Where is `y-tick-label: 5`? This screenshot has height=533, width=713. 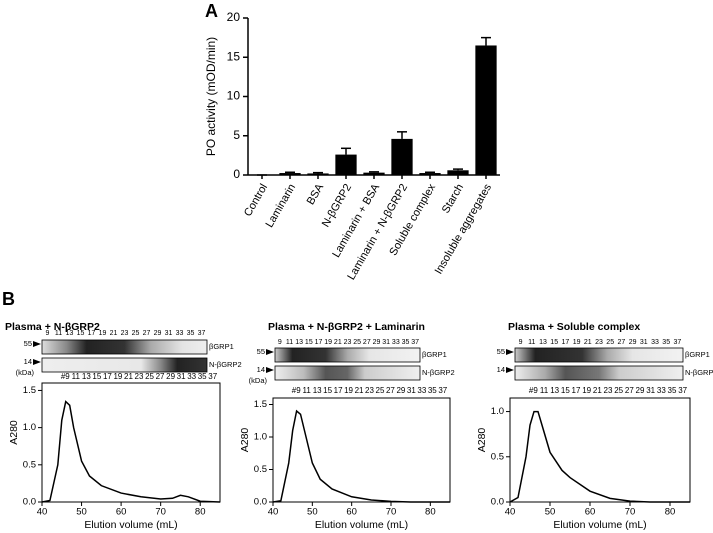
y-tick-label: 5 is located at coordinates (236, 135).